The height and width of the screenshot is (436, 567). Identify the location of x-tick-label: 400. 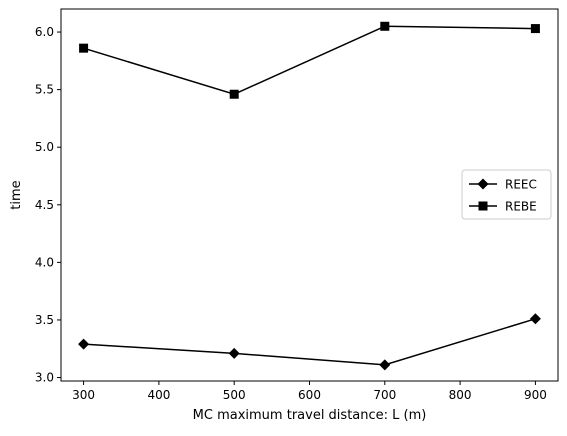
(158, 395).